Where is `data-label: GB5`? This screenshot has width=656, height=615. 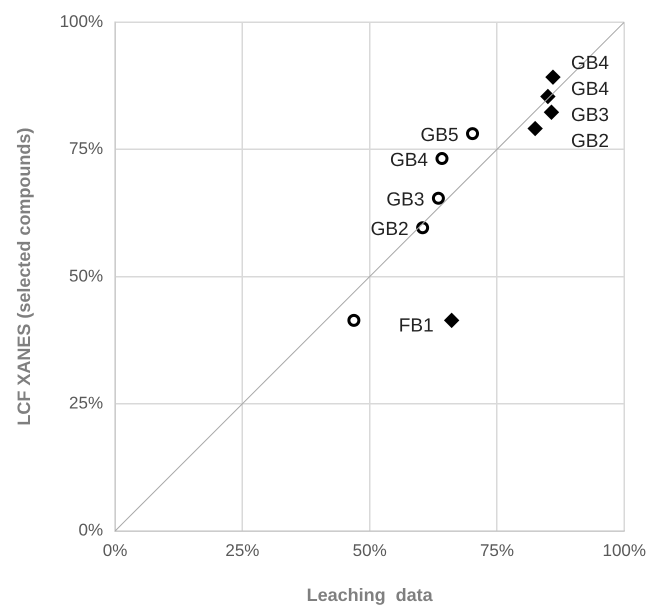
data-label: GB5 is located at coordinates (439, 135).